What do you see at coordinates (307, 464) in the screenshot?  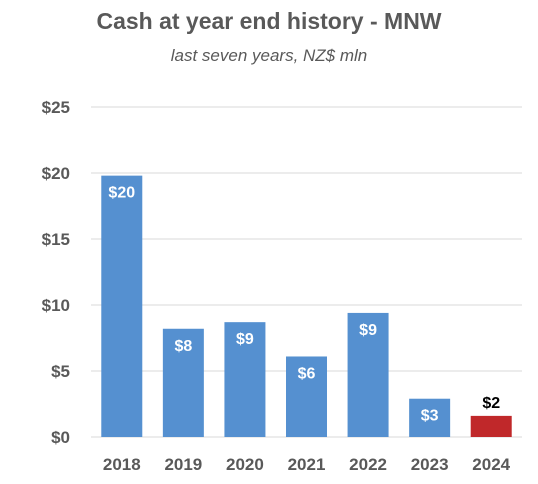 I see `x-tick-label: 2021` at bounding box center [307, 464].